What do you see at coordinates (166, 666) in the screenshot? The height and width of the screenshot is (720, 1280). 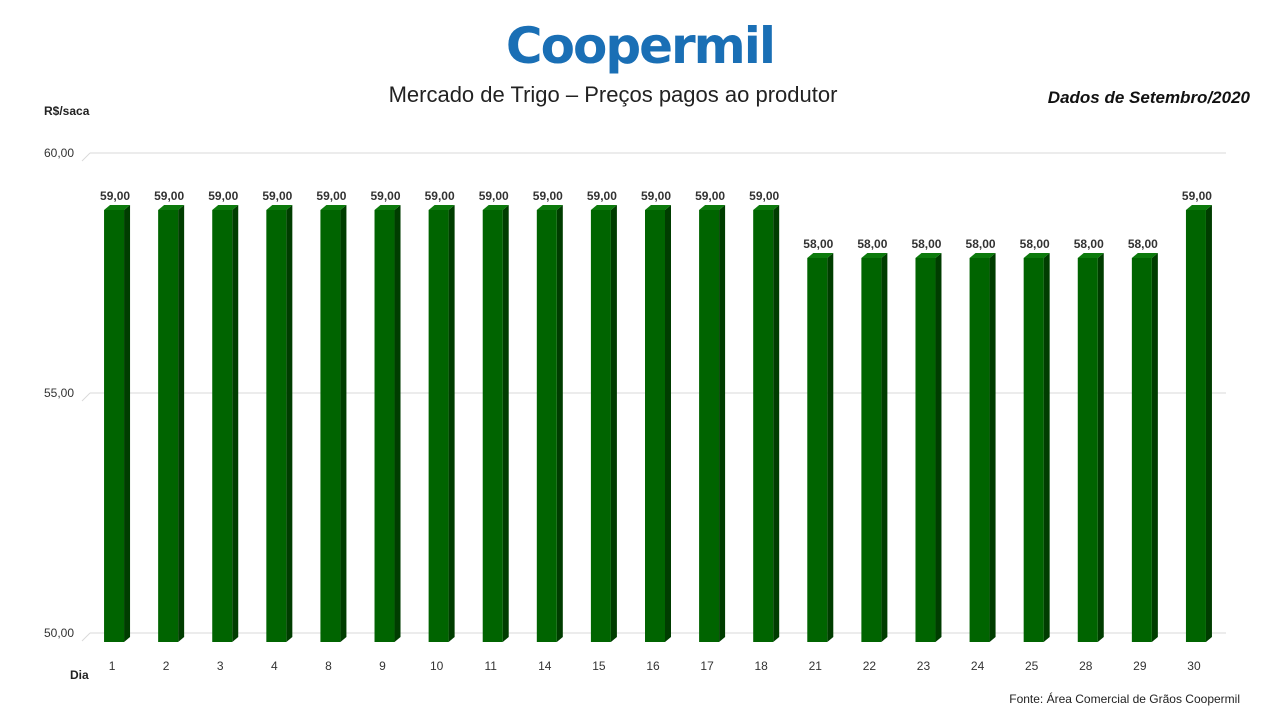 I see `x-tick-label: 2` at bounding box center [166, 666].